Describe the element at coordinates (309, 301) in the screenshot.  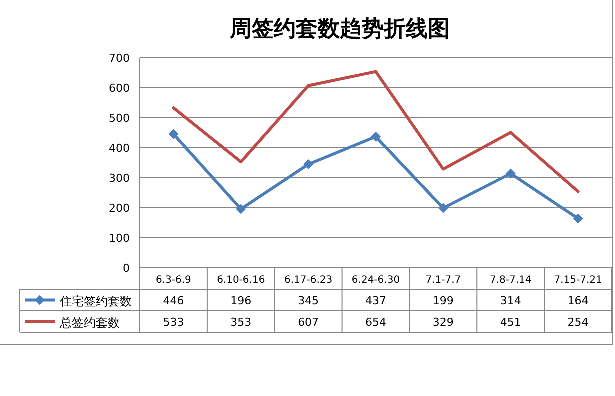
I see `data-label: 345` at that location.